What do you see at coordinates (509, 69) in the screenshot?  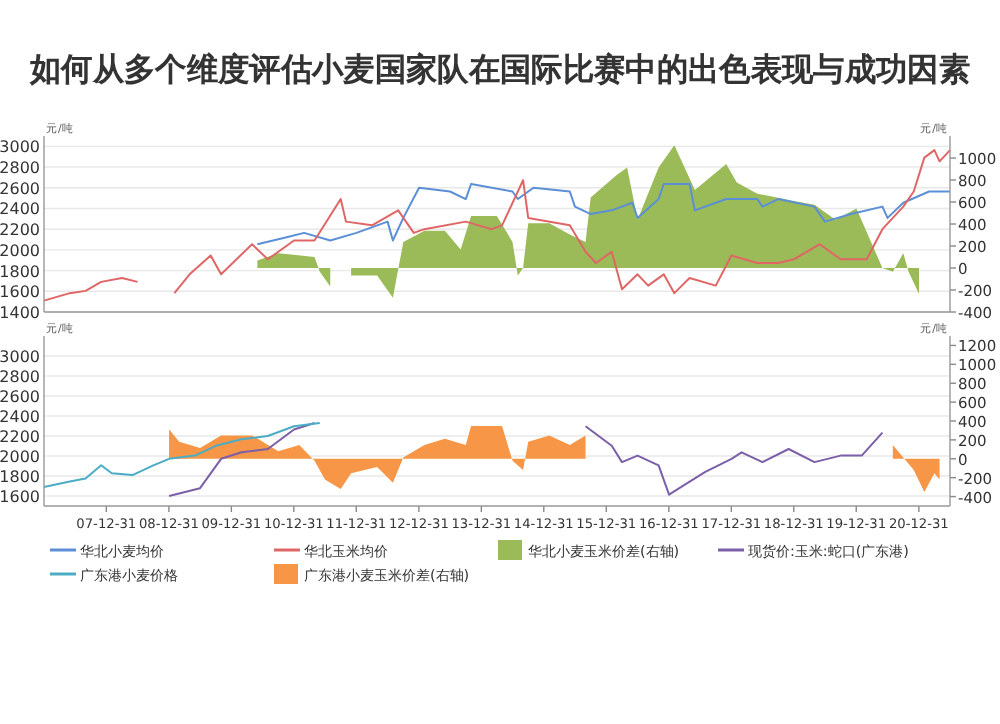 I see `chart-title: 如何从多个维度评估小麦国家队在国际比赛中的出色表现与成功因素` at bounding box center [509, 69].